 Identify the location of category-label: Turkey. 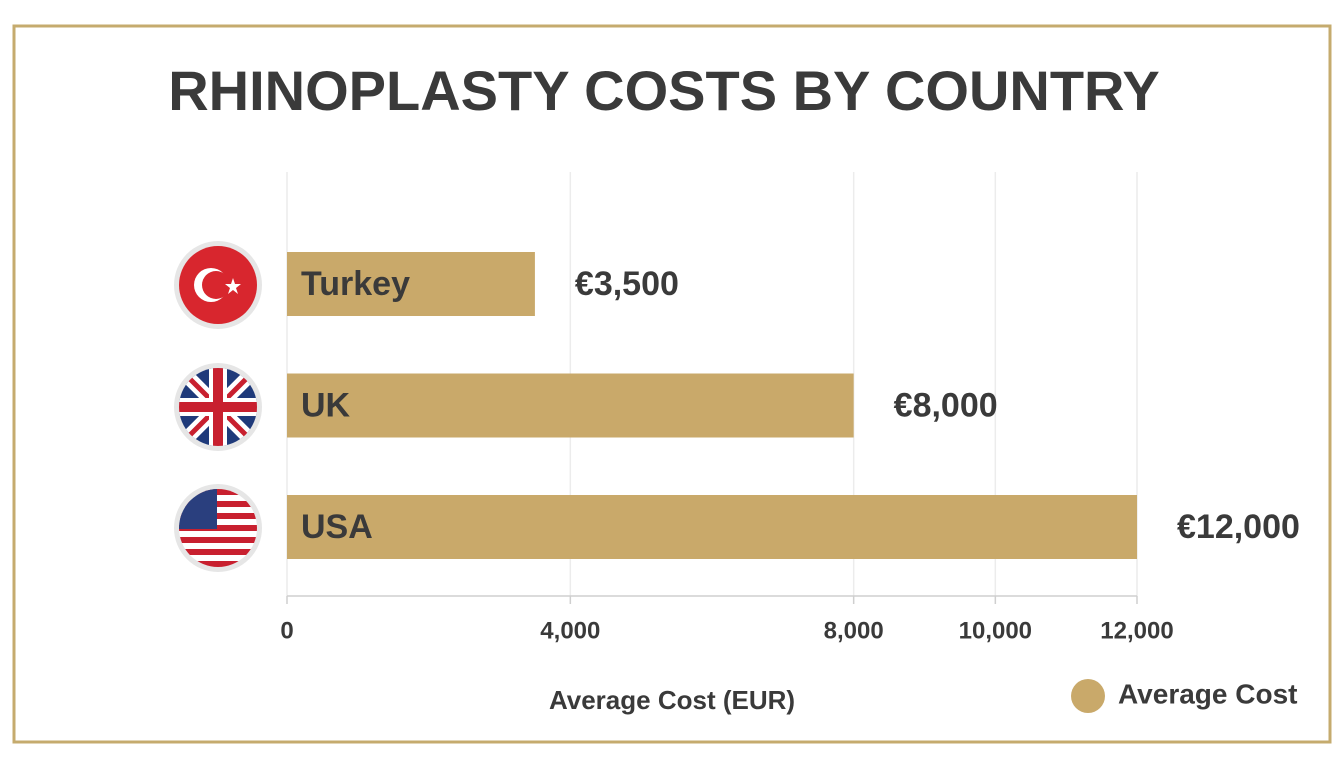
(355, 284).